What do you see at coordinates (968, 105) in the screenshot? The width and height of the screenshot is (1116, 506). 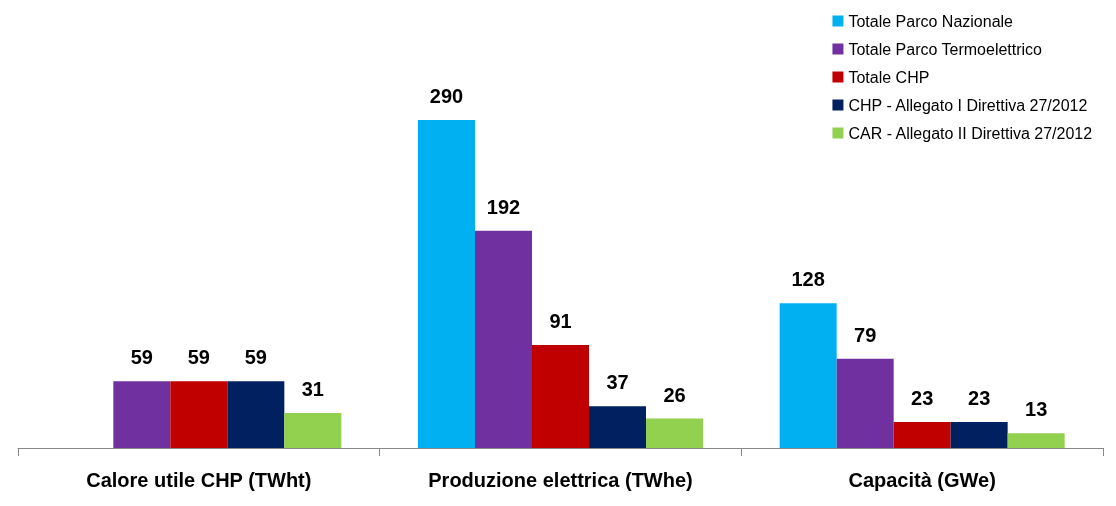 I see `legend-label: CHP - Allegato I Direttiva 27/2012` at bounding box center [968, 105].